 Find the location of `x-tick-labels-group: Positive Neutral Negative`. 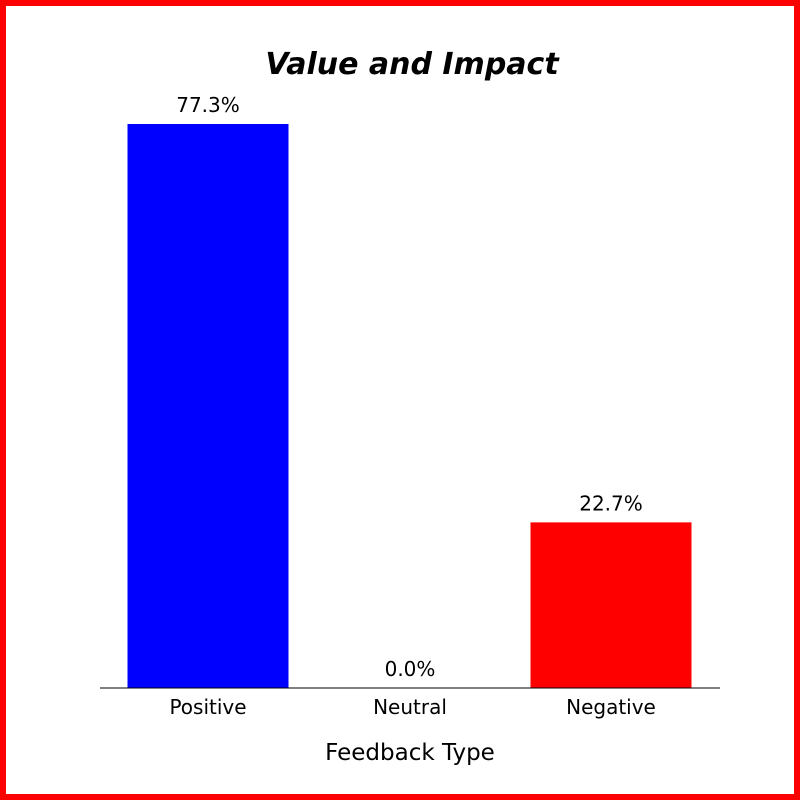

x-tick-labels-group: Positive Neutral Negative is located at coordinates (412, 707).